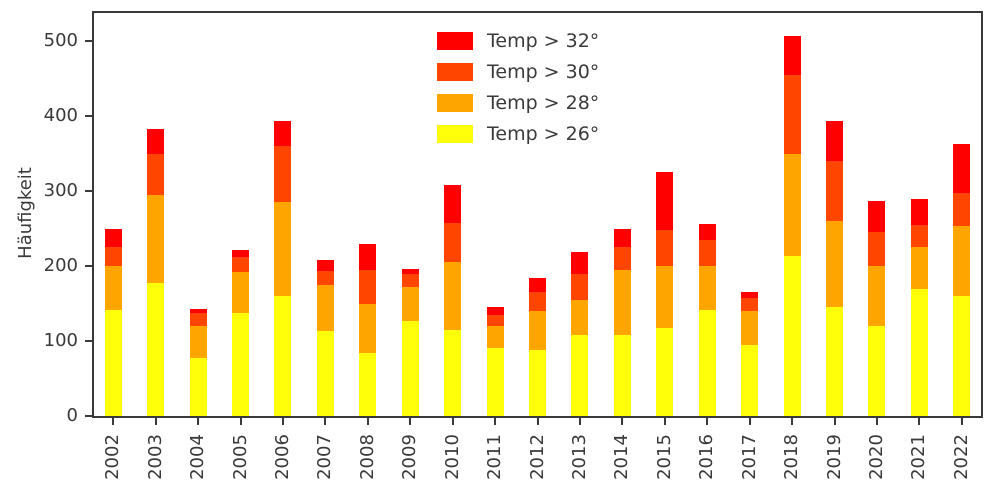 The height and width of the screenshot is (500, 1000). I want to click on x-tick-label: 2018, so click(792, 457).